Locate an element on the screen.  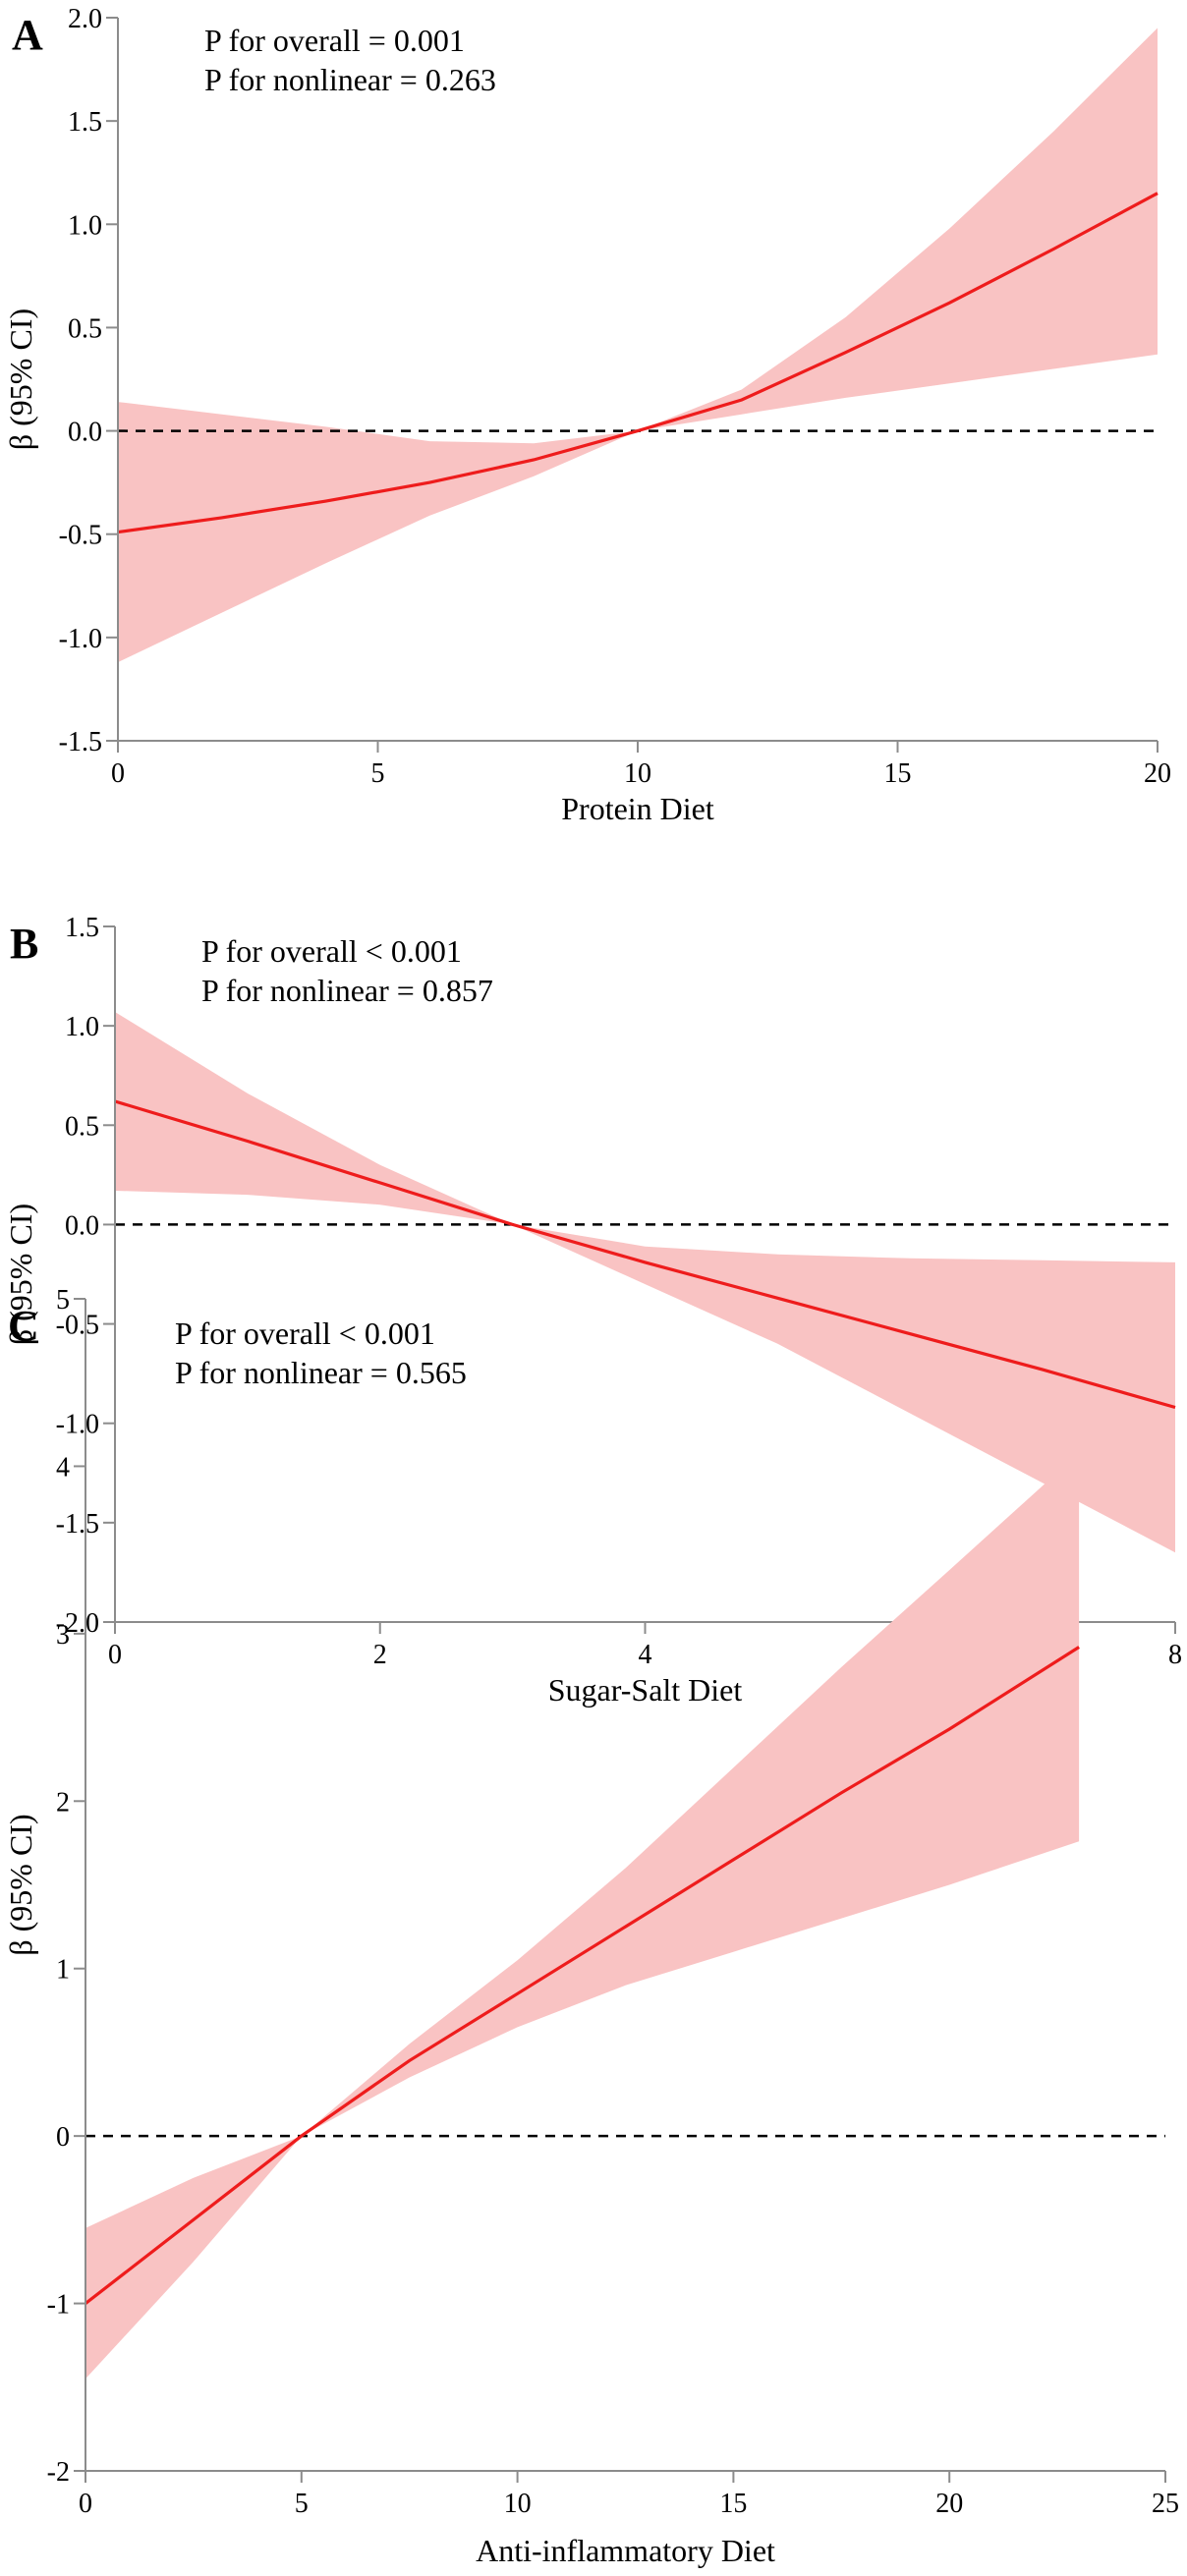
y-tick-label: 2 is located at coordinates (63, 1802).